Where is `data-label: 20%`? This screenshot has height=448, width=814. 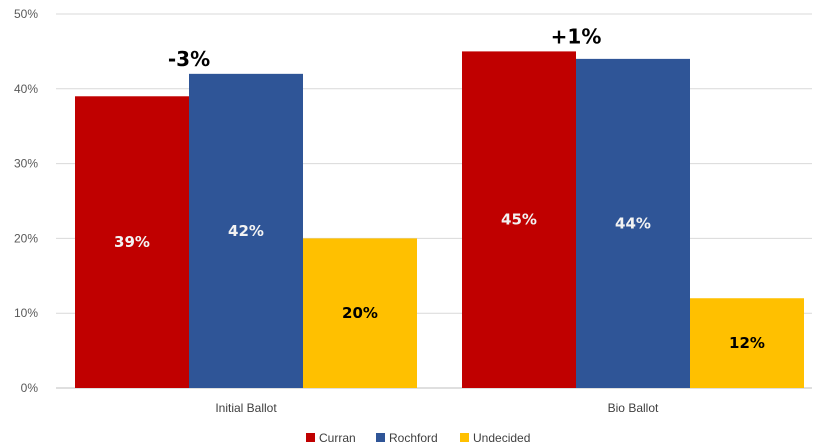
data-label: 20% is located at coordinates (360, 313).